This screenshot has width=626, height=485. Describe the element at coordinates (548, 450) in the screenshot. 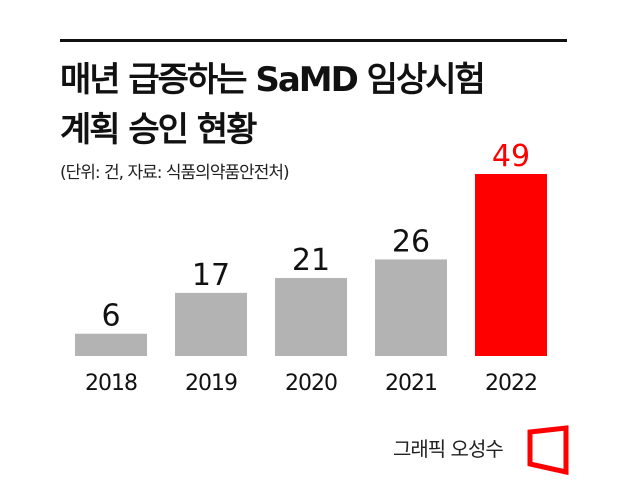

I see `logo-icon` at that location.